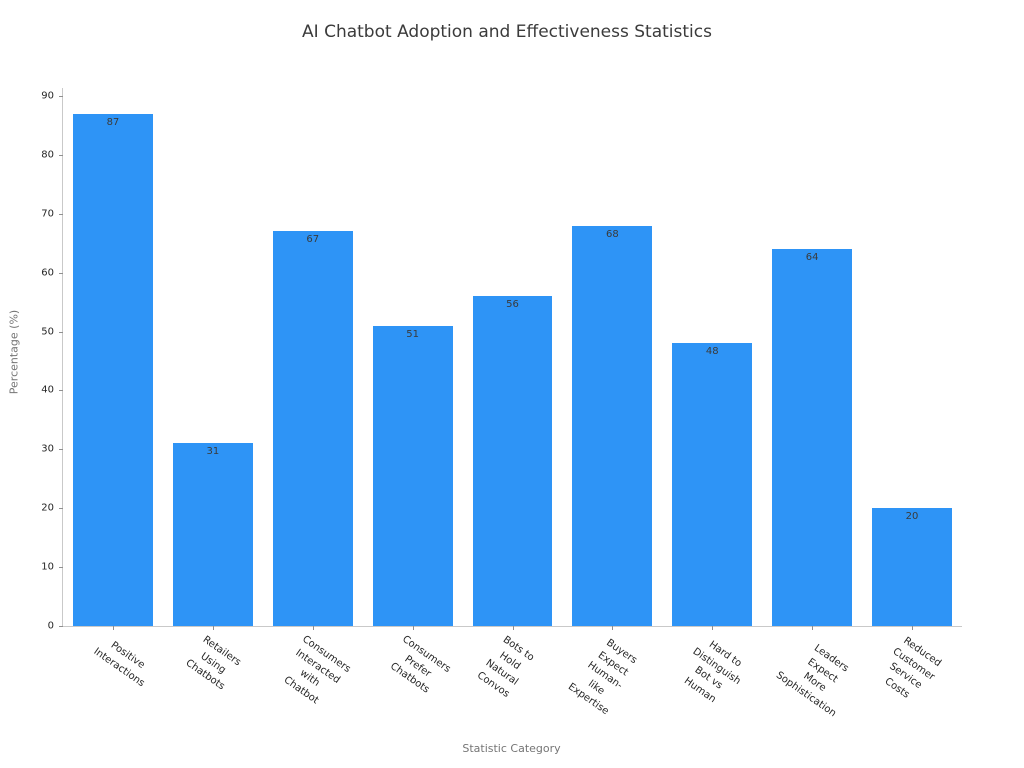 The width and height of the screenshot is (1024, 768). What do you see at coordinates (913, 668) in the screenshot?
I see `x-category-label: Reduced Customer Service Costs` at bounding box center [913, 668].